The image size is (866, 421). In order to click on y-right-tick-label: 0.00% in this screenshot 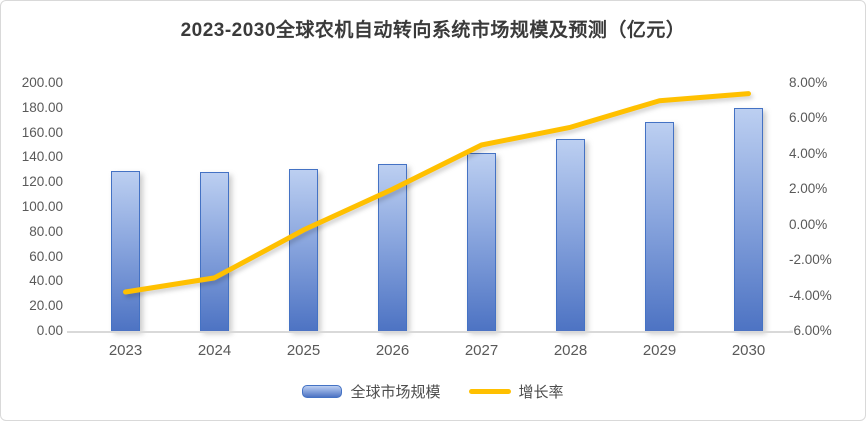, I will do `click(808, 224)`.